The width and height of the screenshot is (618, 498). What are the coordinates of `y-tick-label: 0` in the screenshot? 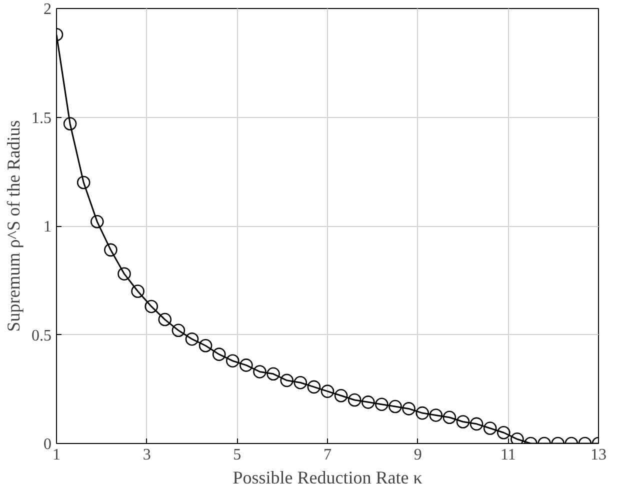 It's located at (48, 444).